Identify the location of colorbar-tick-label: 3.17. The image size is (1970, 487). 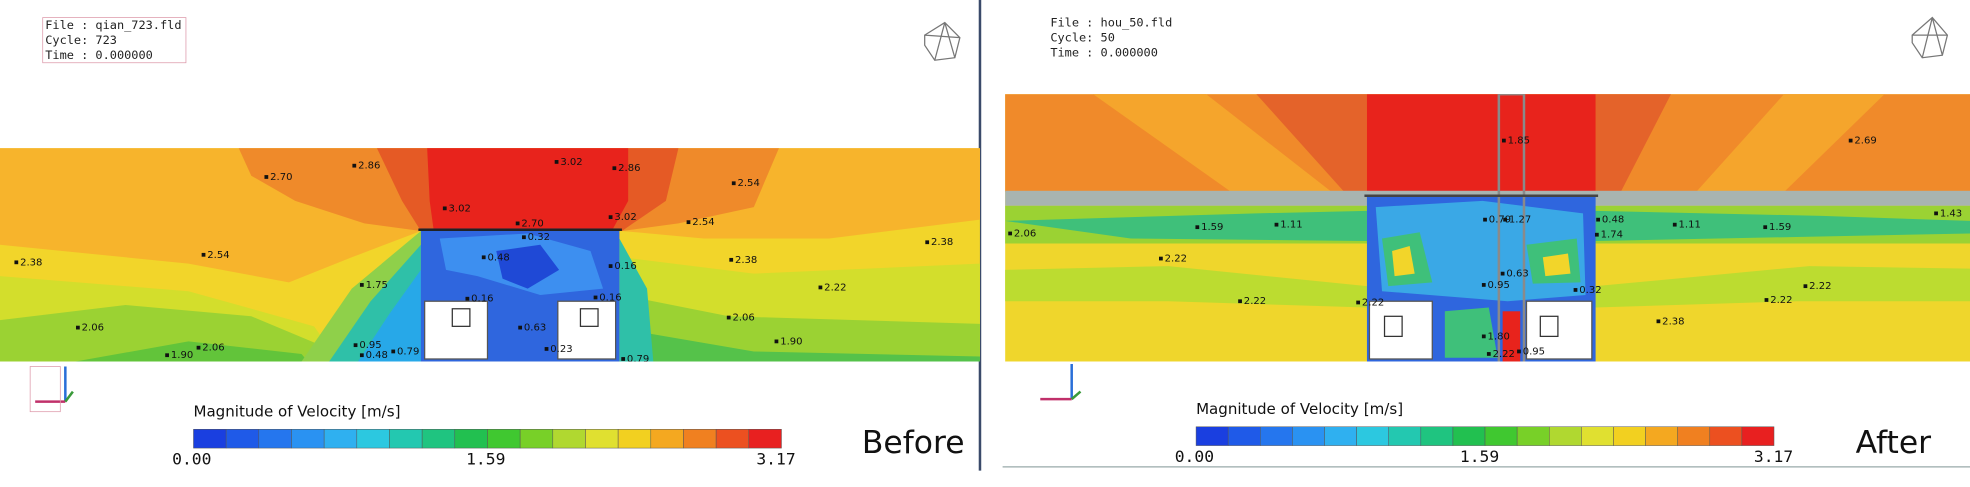
(775, 458).